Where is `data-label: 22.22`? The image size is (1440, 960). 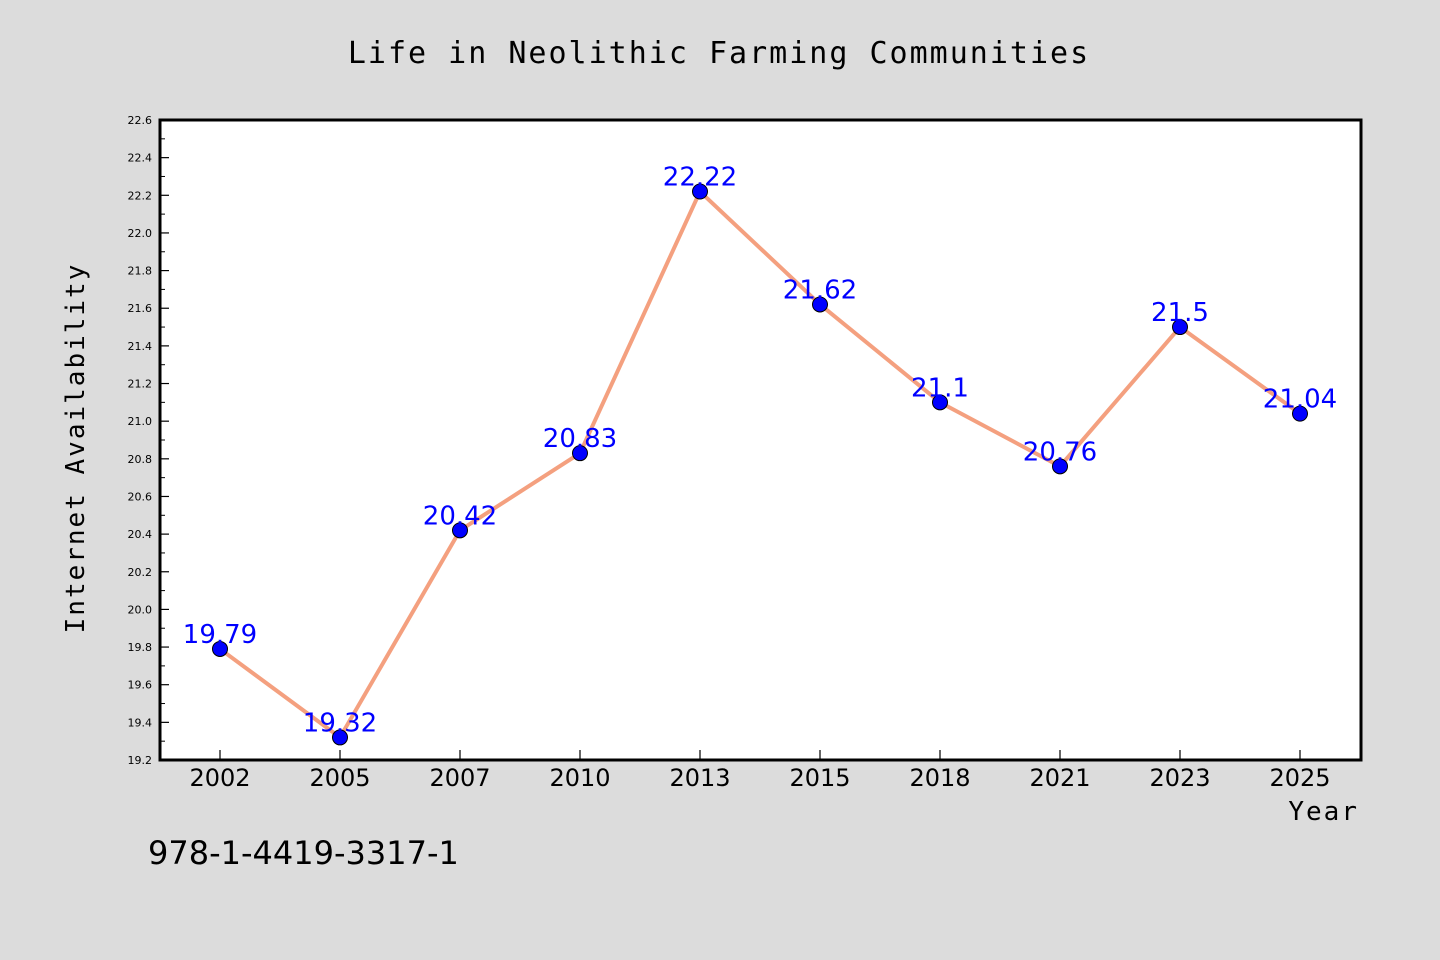 data-label: 22.22 is located at coordinates (700, 178).